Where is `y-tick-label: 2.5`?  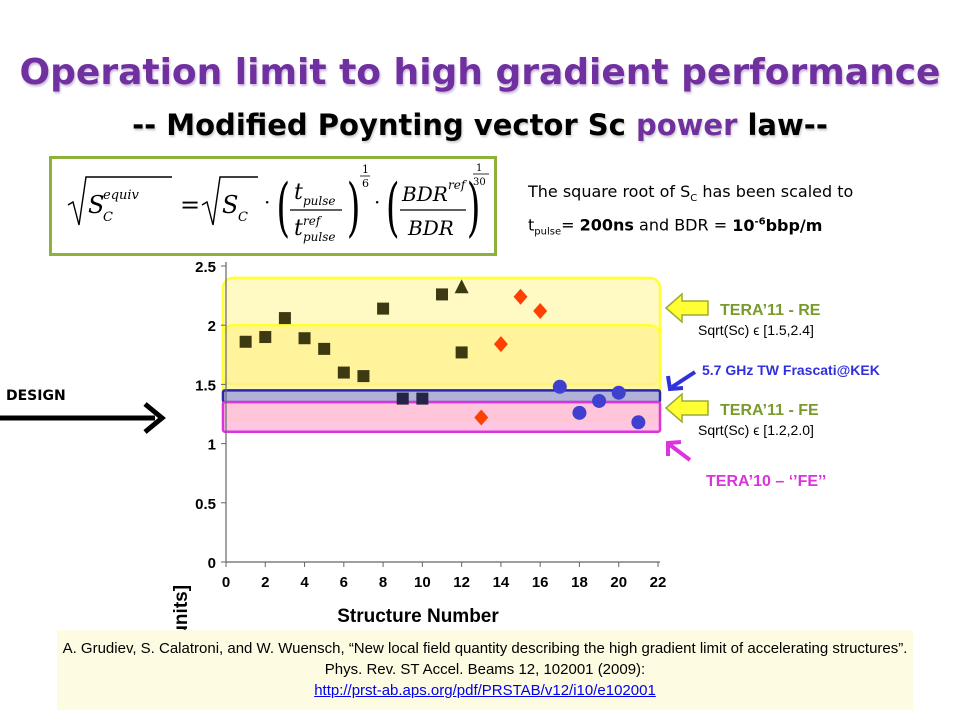
y-tick-label: 2.5 is located at coordinates (205, 267).